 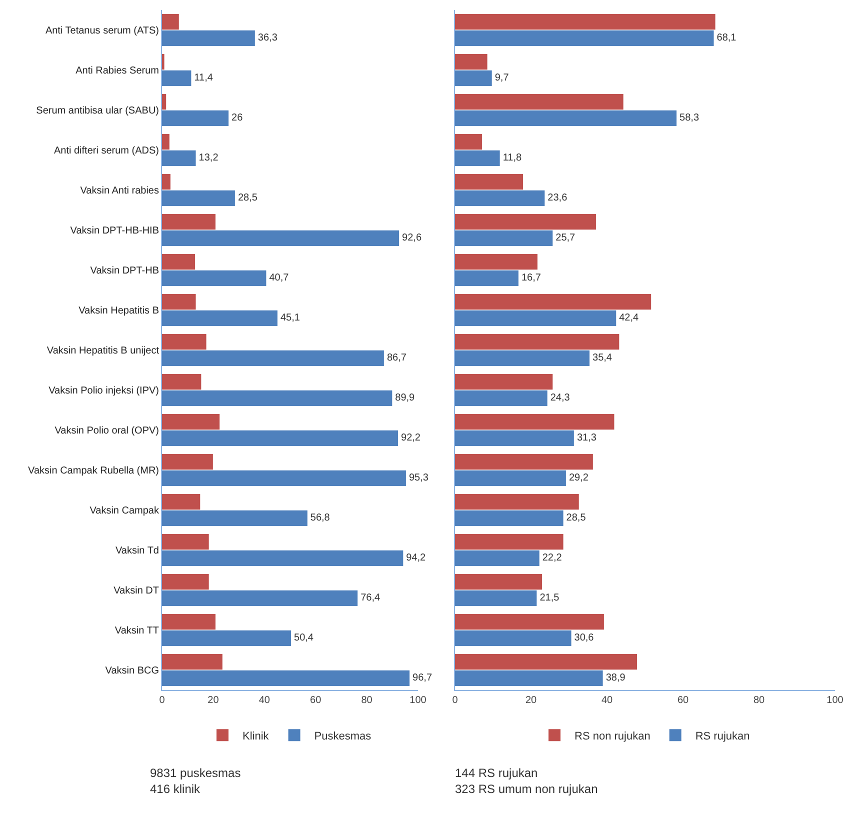 I want to click on data-label: 96,7, so click(x=422, y=678).